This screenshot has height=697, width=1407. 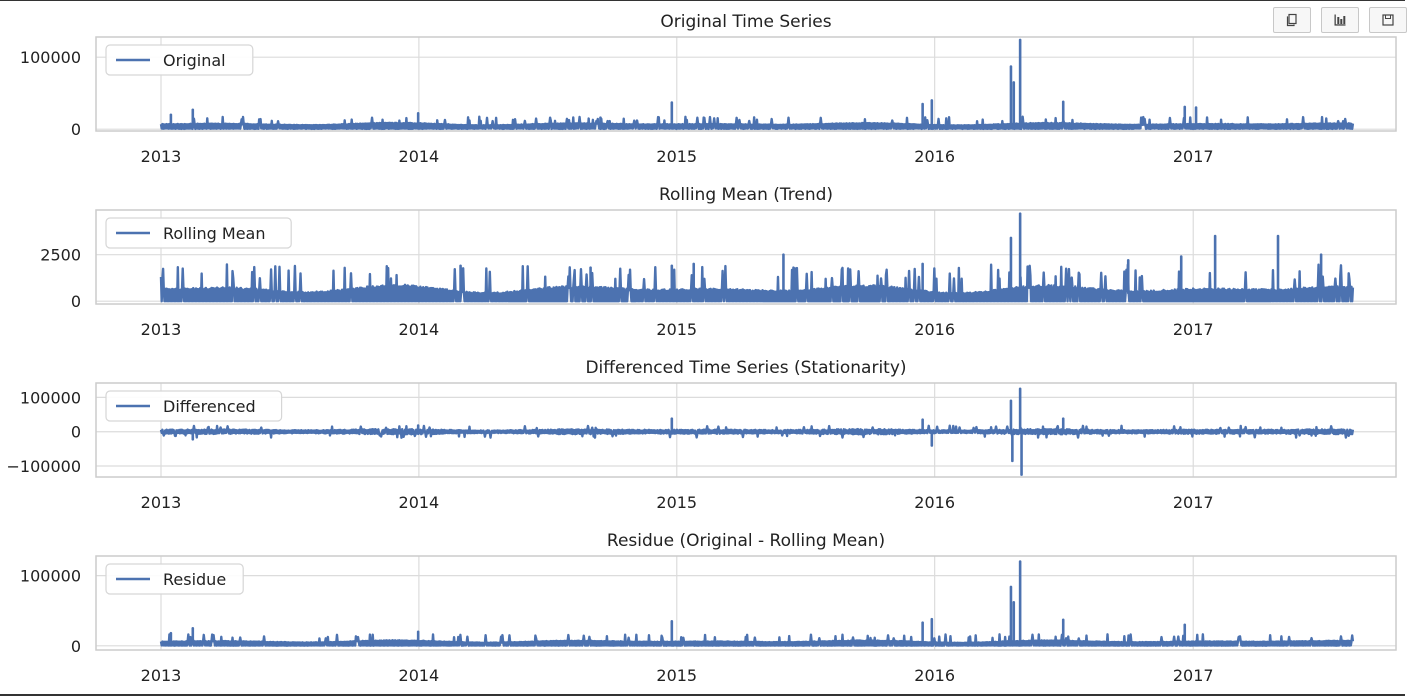 I want to click on subplot-title: Rolling Mean (Trend), so click(x=746, y=195).